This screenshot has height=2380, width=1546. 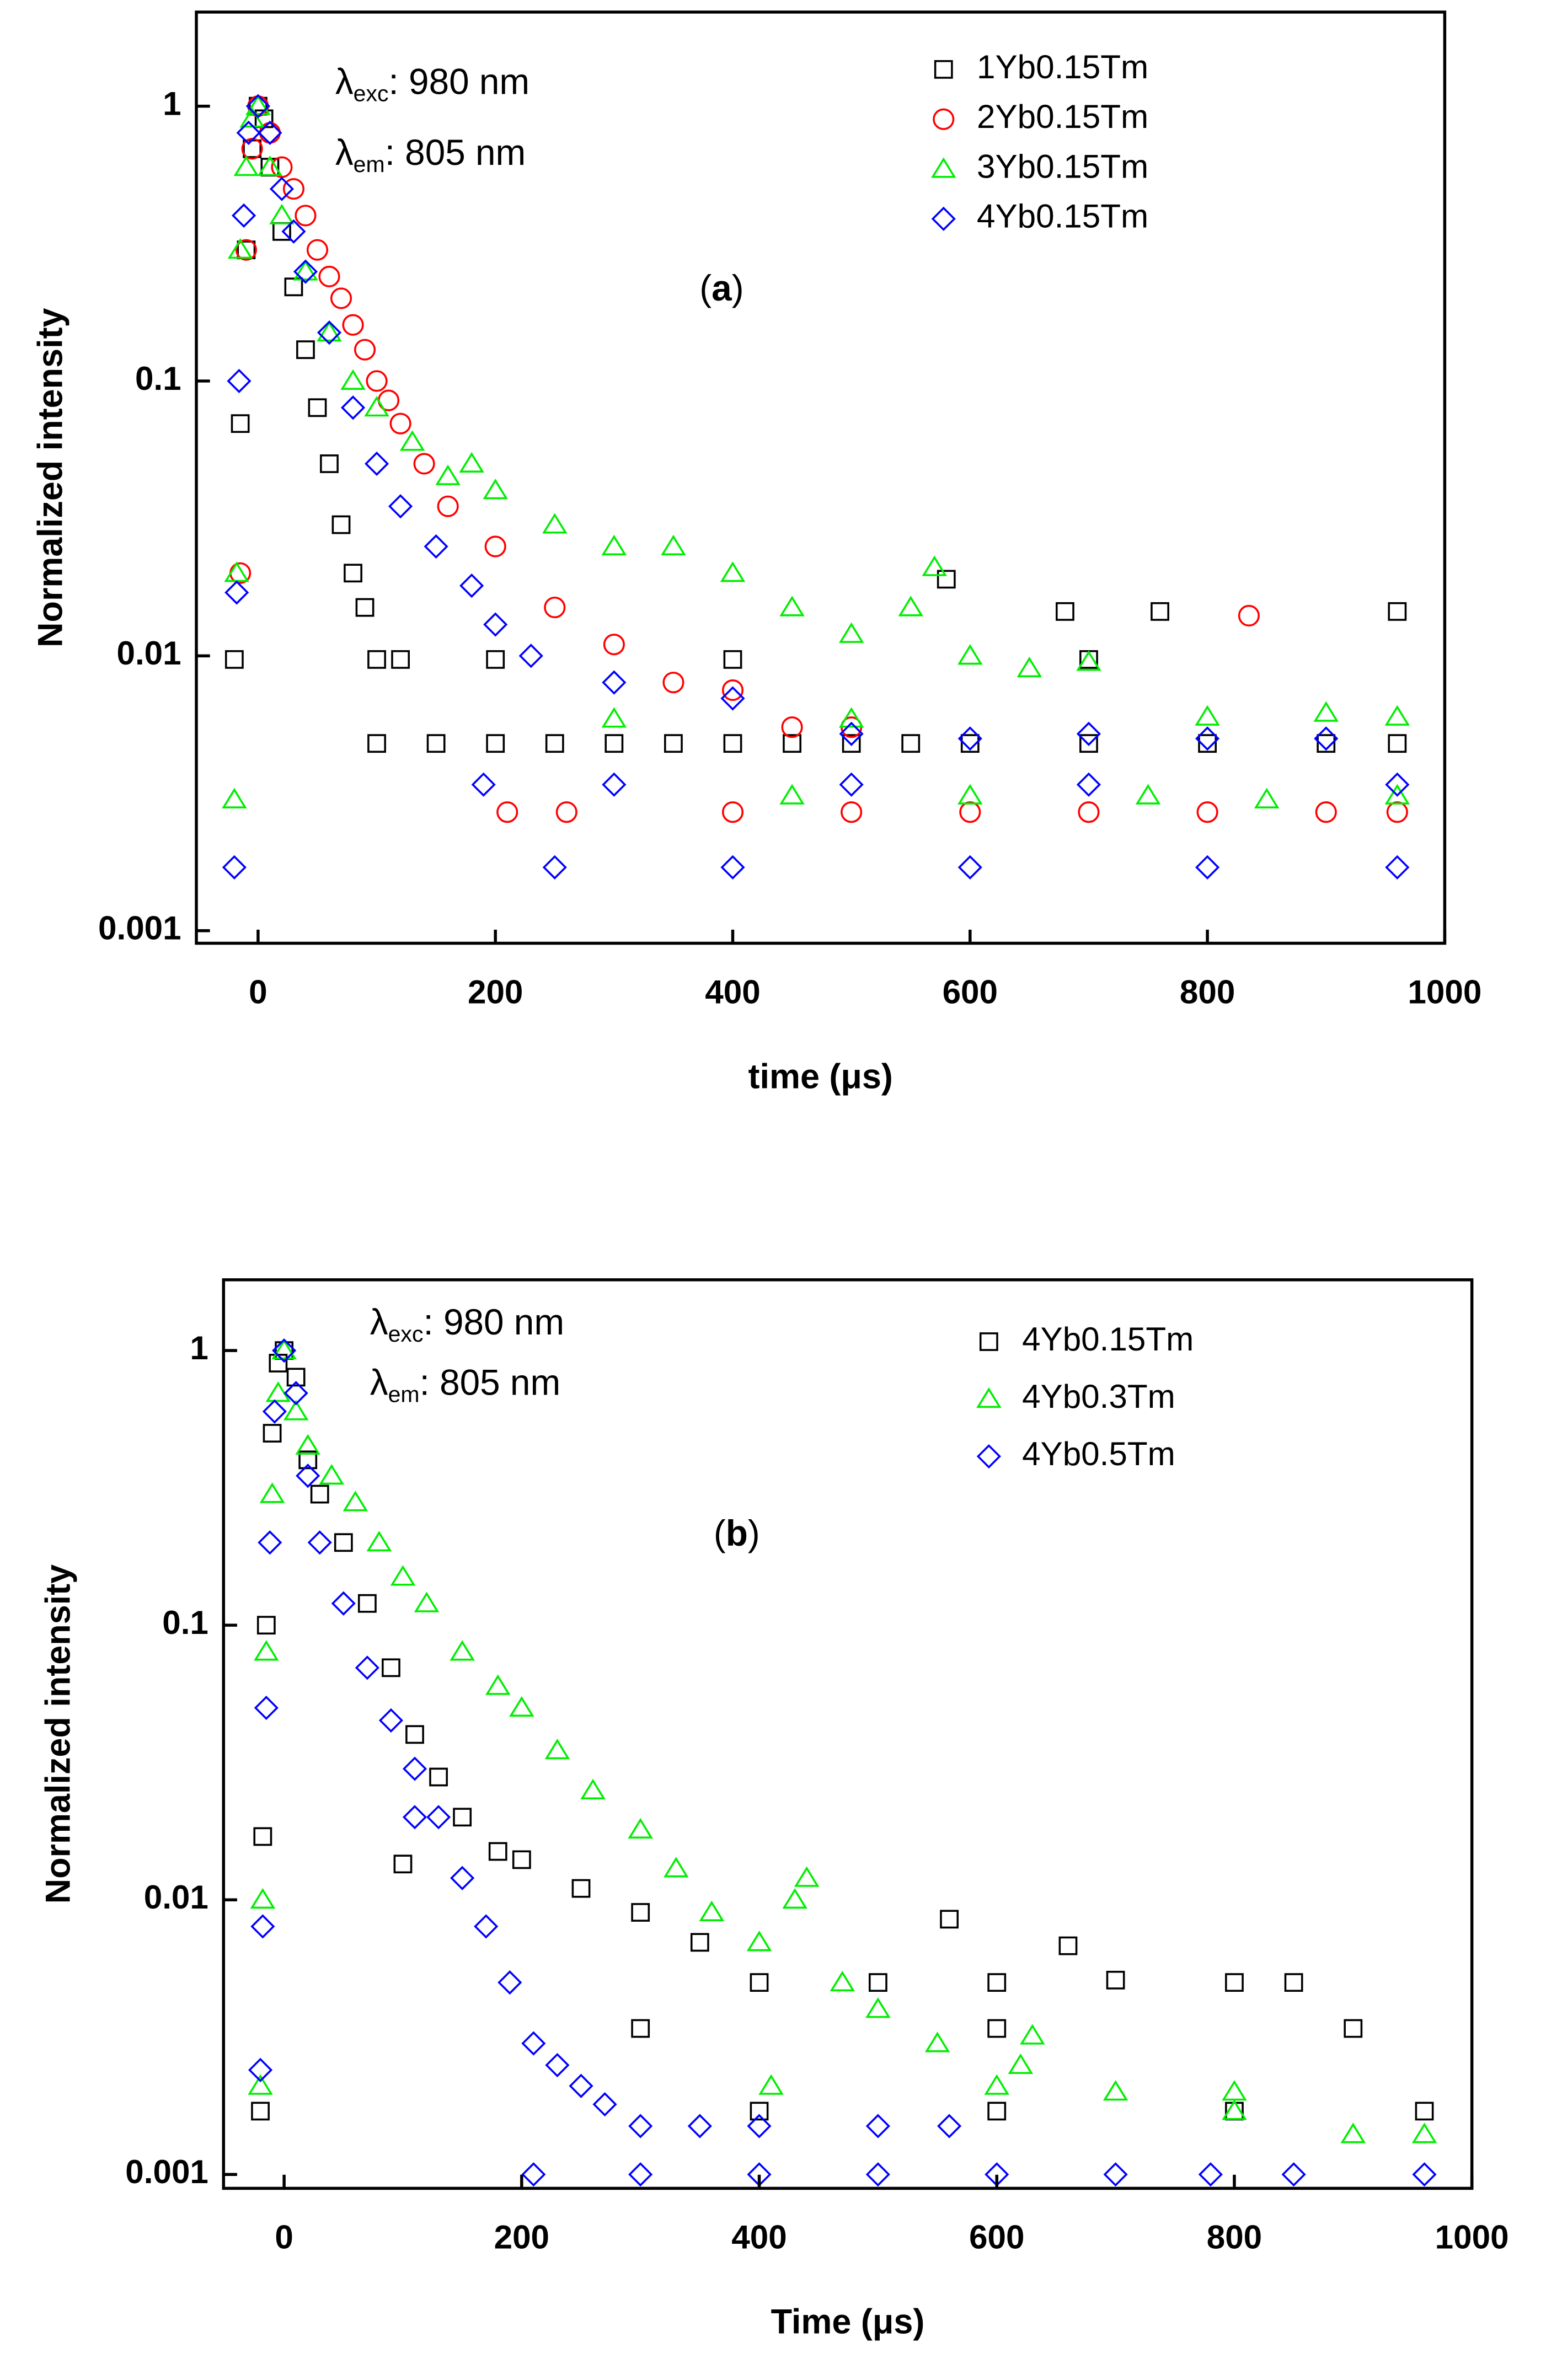 What do you see at coordinates (166, 2171) in the screenshot?
I see `y-tick-label: 0.001` at bounding box center [166, 2171].